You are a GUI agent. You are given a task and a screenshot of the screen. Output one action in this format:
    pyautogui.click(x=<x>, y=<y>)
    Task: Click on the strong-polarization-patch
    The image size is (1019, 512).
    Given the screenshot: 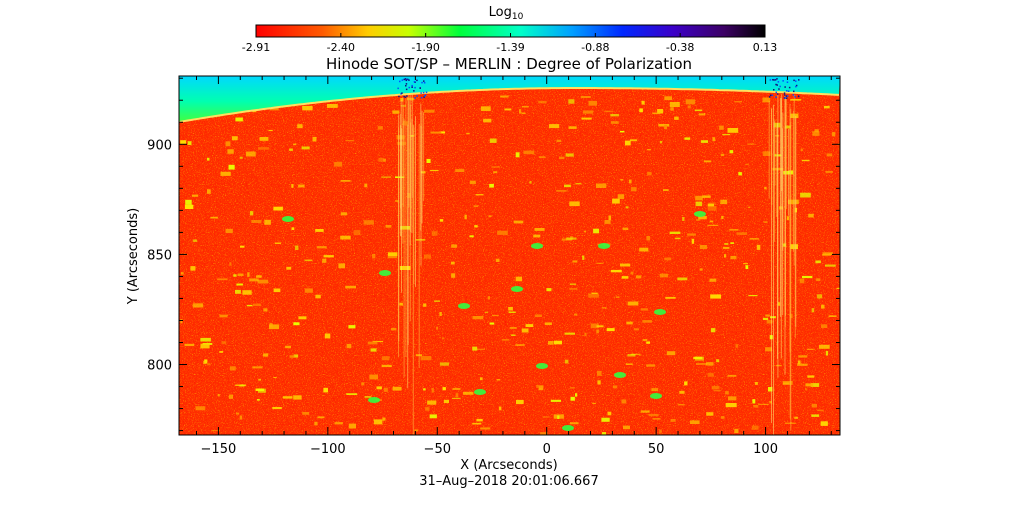 What is the action you would take?
    pyautogui.click(x=542, y=366)
    